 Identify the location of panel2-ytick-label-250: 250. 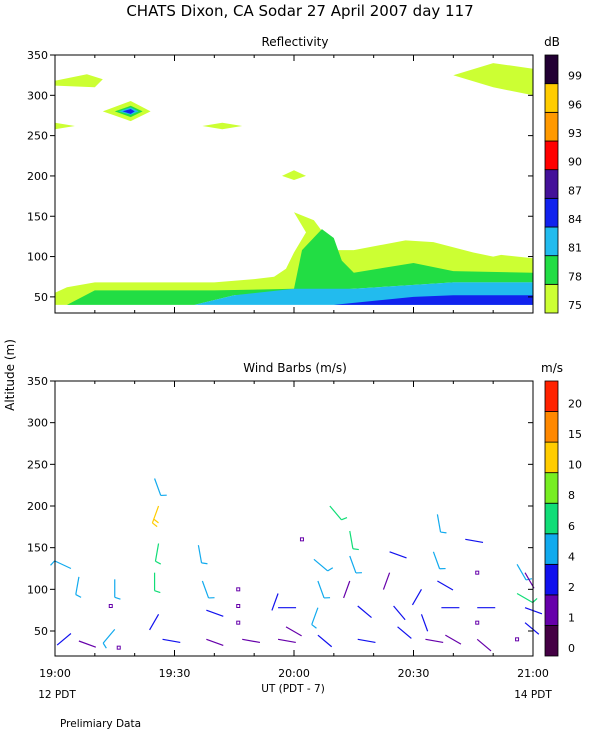
(37, 464).